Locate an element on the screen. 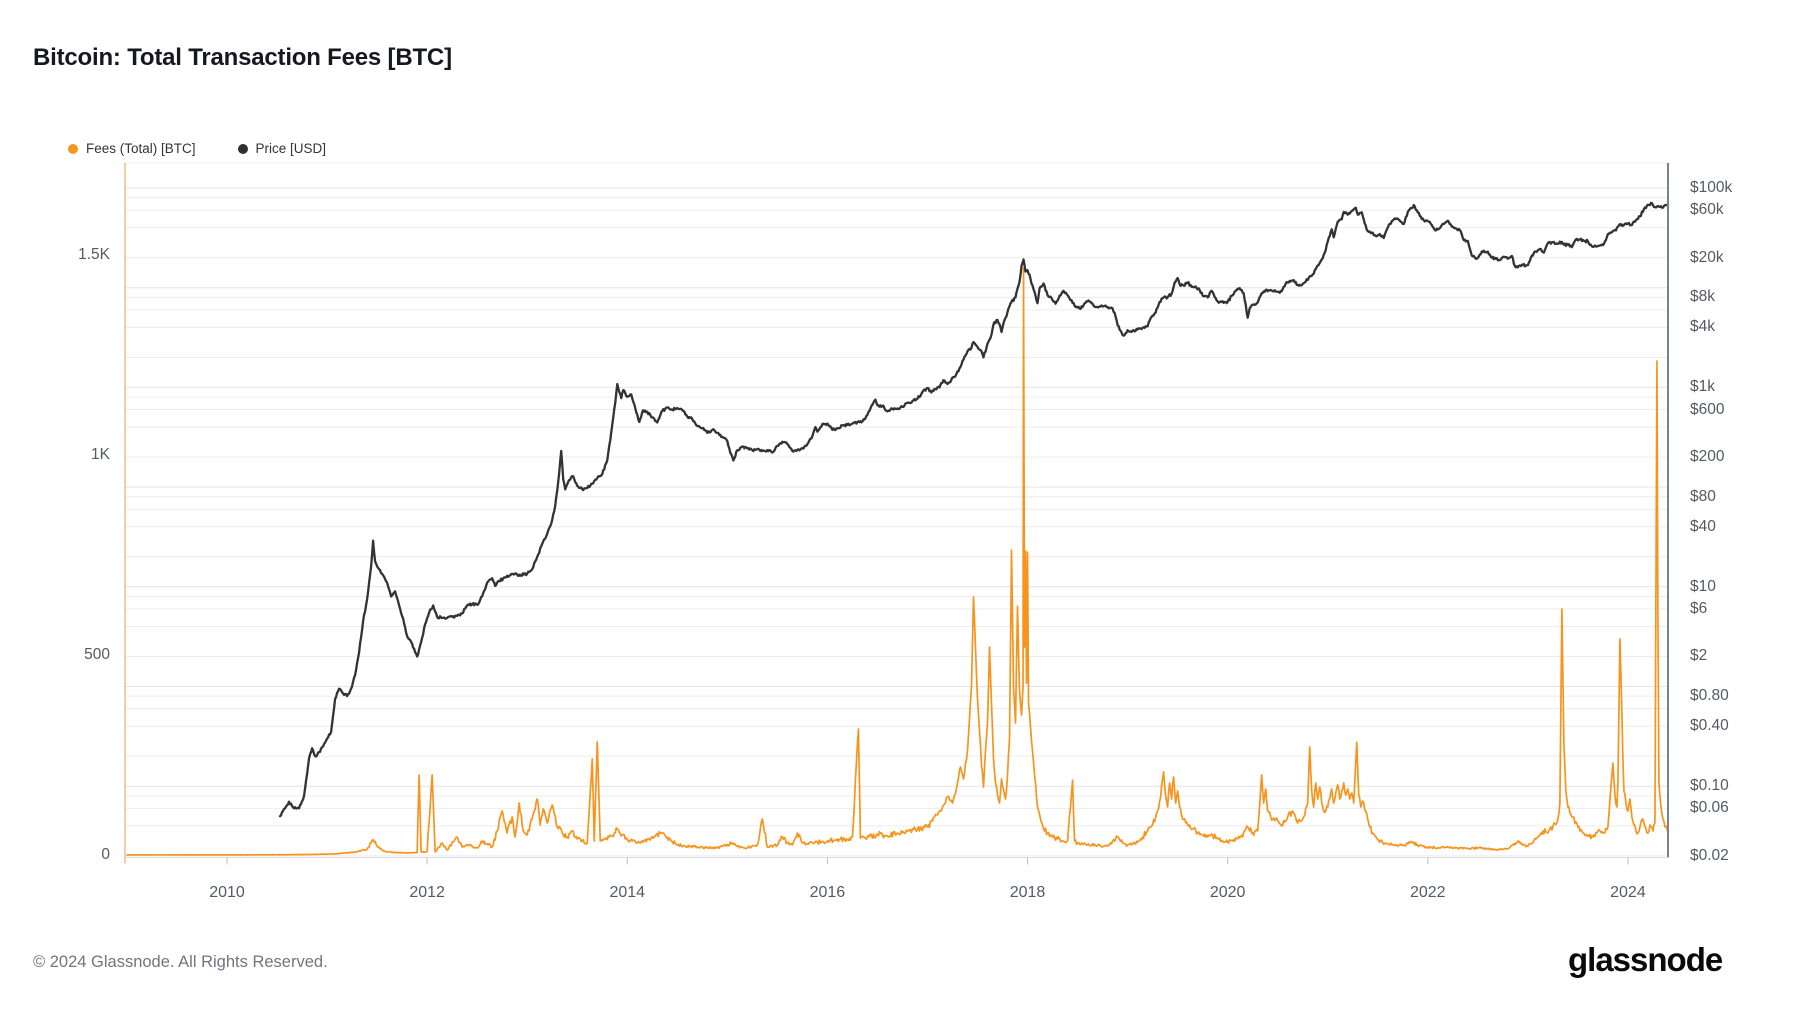  right-axis-tick: $40 is located at coordinates (1703, 526).